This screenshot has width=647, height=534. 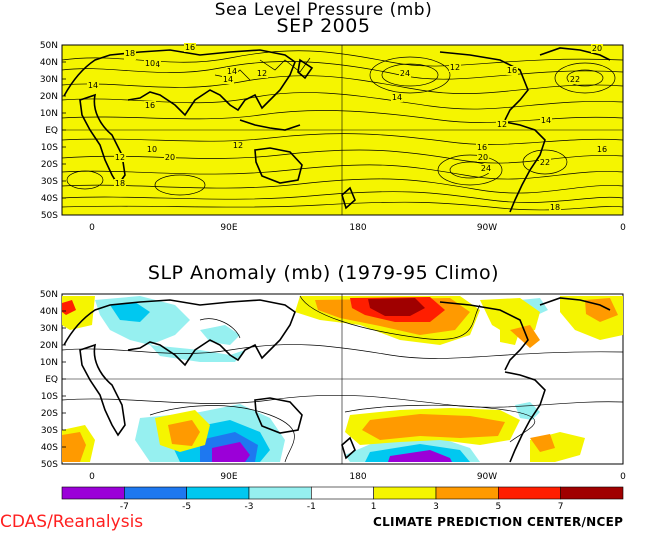 What do you see at coordinates (323, 26) in the screenshot?
I see `top-map-subtitle: SEP 2005` at bounding box center [323, 26].